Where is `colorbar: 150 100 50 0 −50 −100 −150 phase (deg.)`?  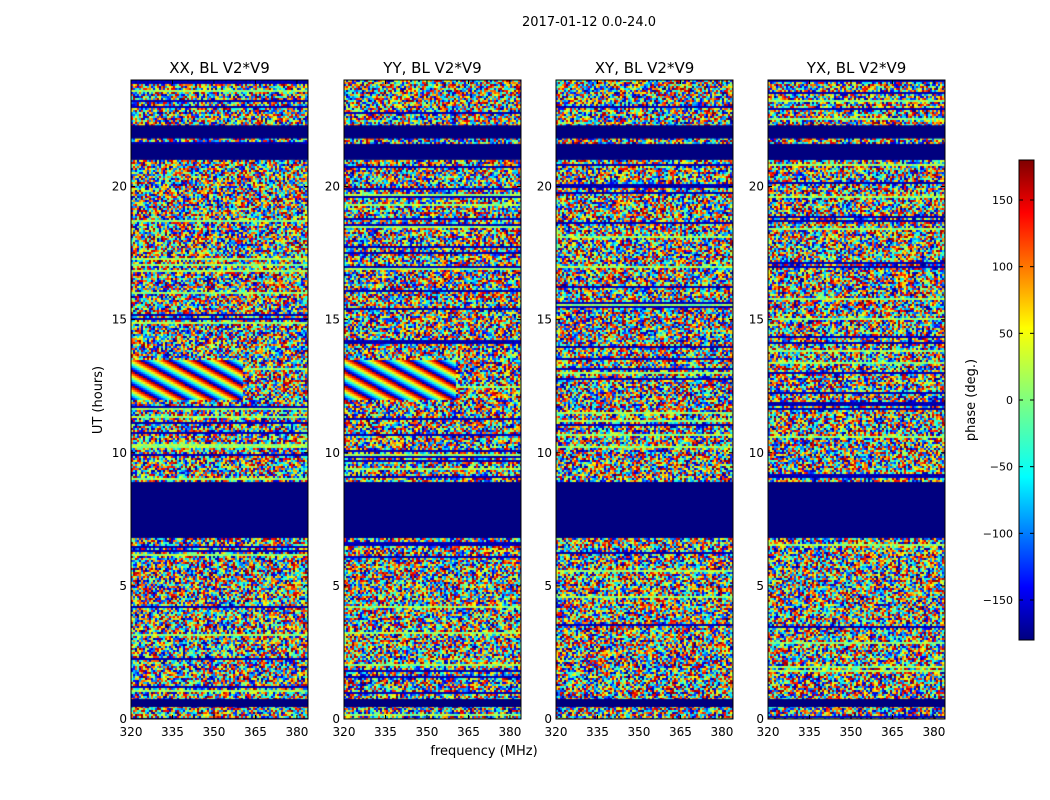 colorbar: 150 100 50 0 −50 −100 −150 phase (deg.) is located at coordinates (999, 400).